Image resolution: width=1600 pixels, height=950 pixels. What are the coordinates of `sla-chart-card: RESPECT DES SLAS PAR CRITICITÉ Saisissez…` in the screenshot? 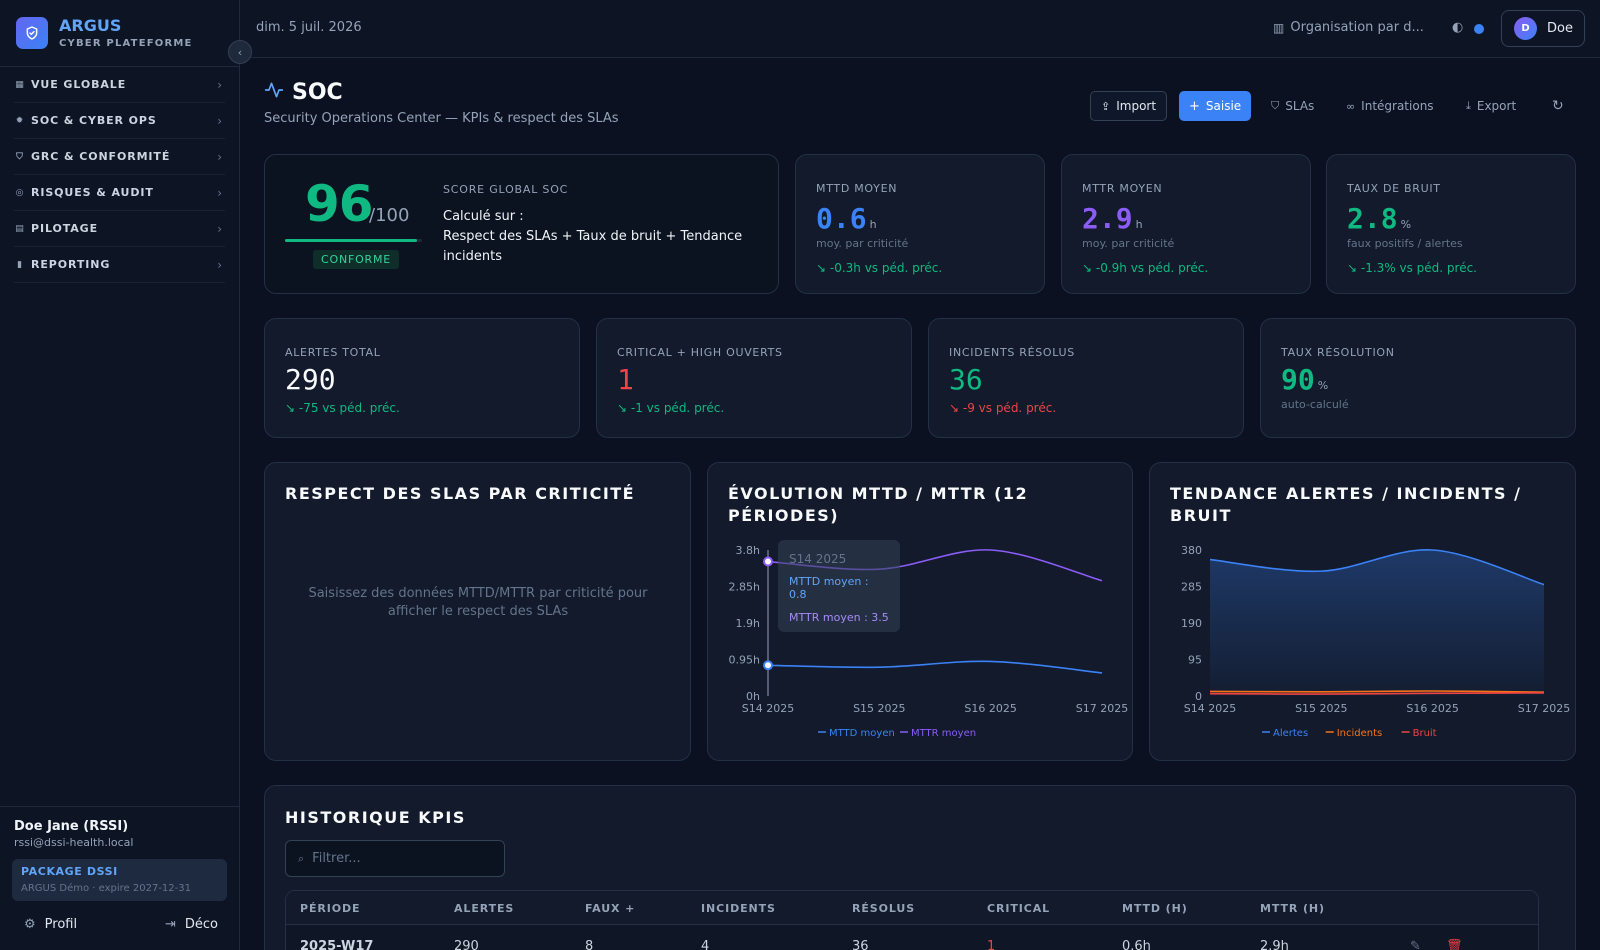 It's located at (477, 611).